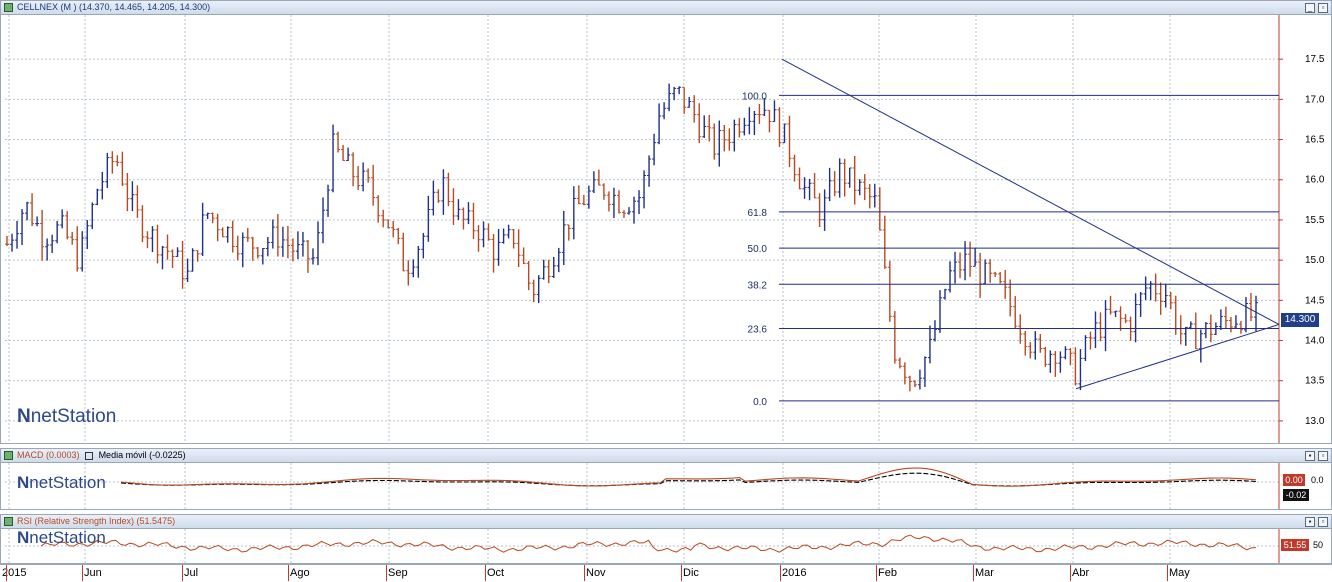 The height and width of the screenshot is (582, 1332). I want to click on macd-close-button: ▪, so click(1310, 456).